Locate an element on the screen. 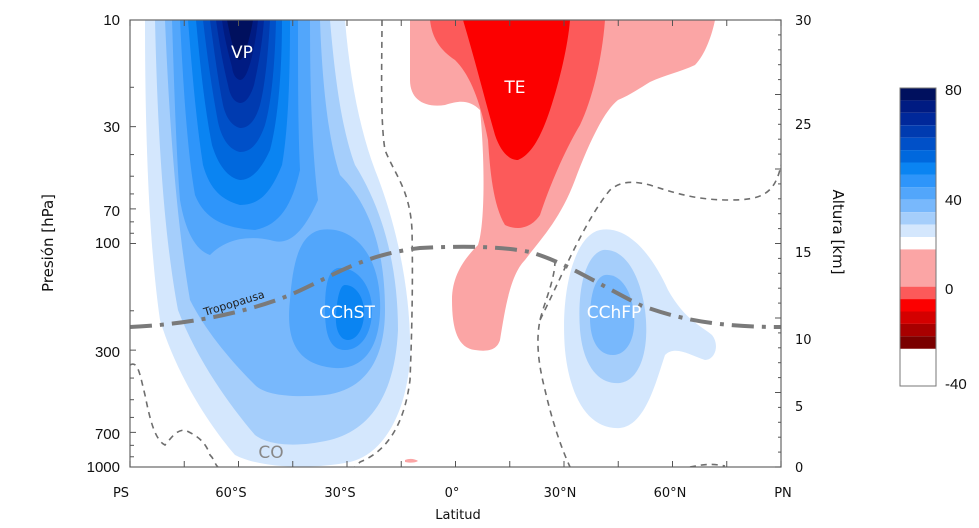 The width and height of the screenshot is (979, 528). y-left-tick: 70 is located at coordinates (111, 211).